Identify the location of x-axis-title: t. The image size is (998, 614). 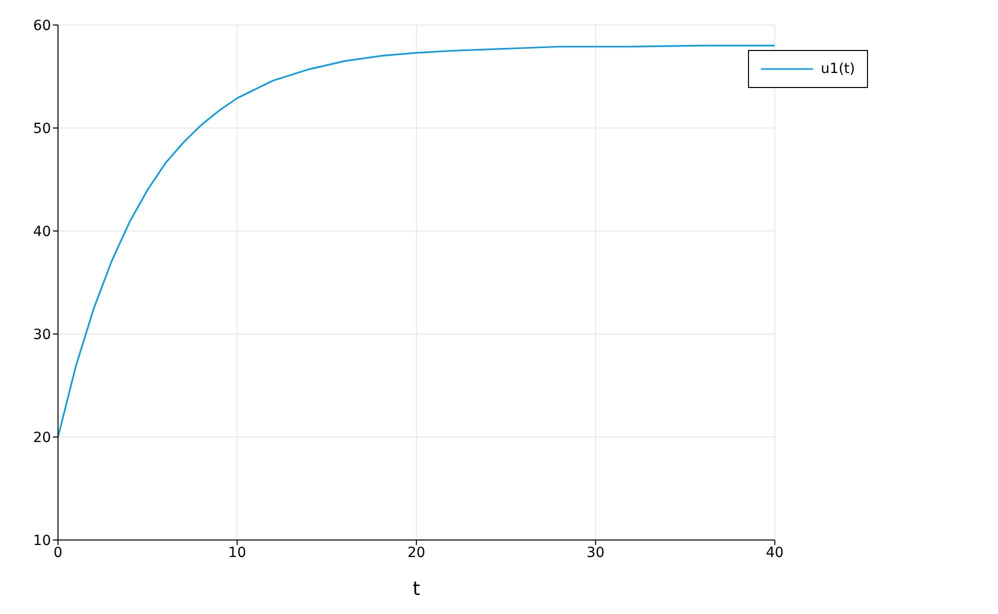
(416, 589).